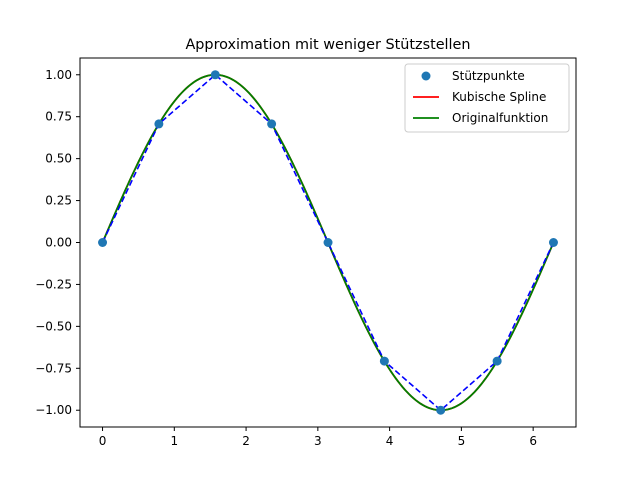 The height and width of the screenshot is (480, 640). What do you see at coordinates (500, 118) in the screenshot?
I see `legend-label: Originalfunktion` at bounding box center [500, 118].